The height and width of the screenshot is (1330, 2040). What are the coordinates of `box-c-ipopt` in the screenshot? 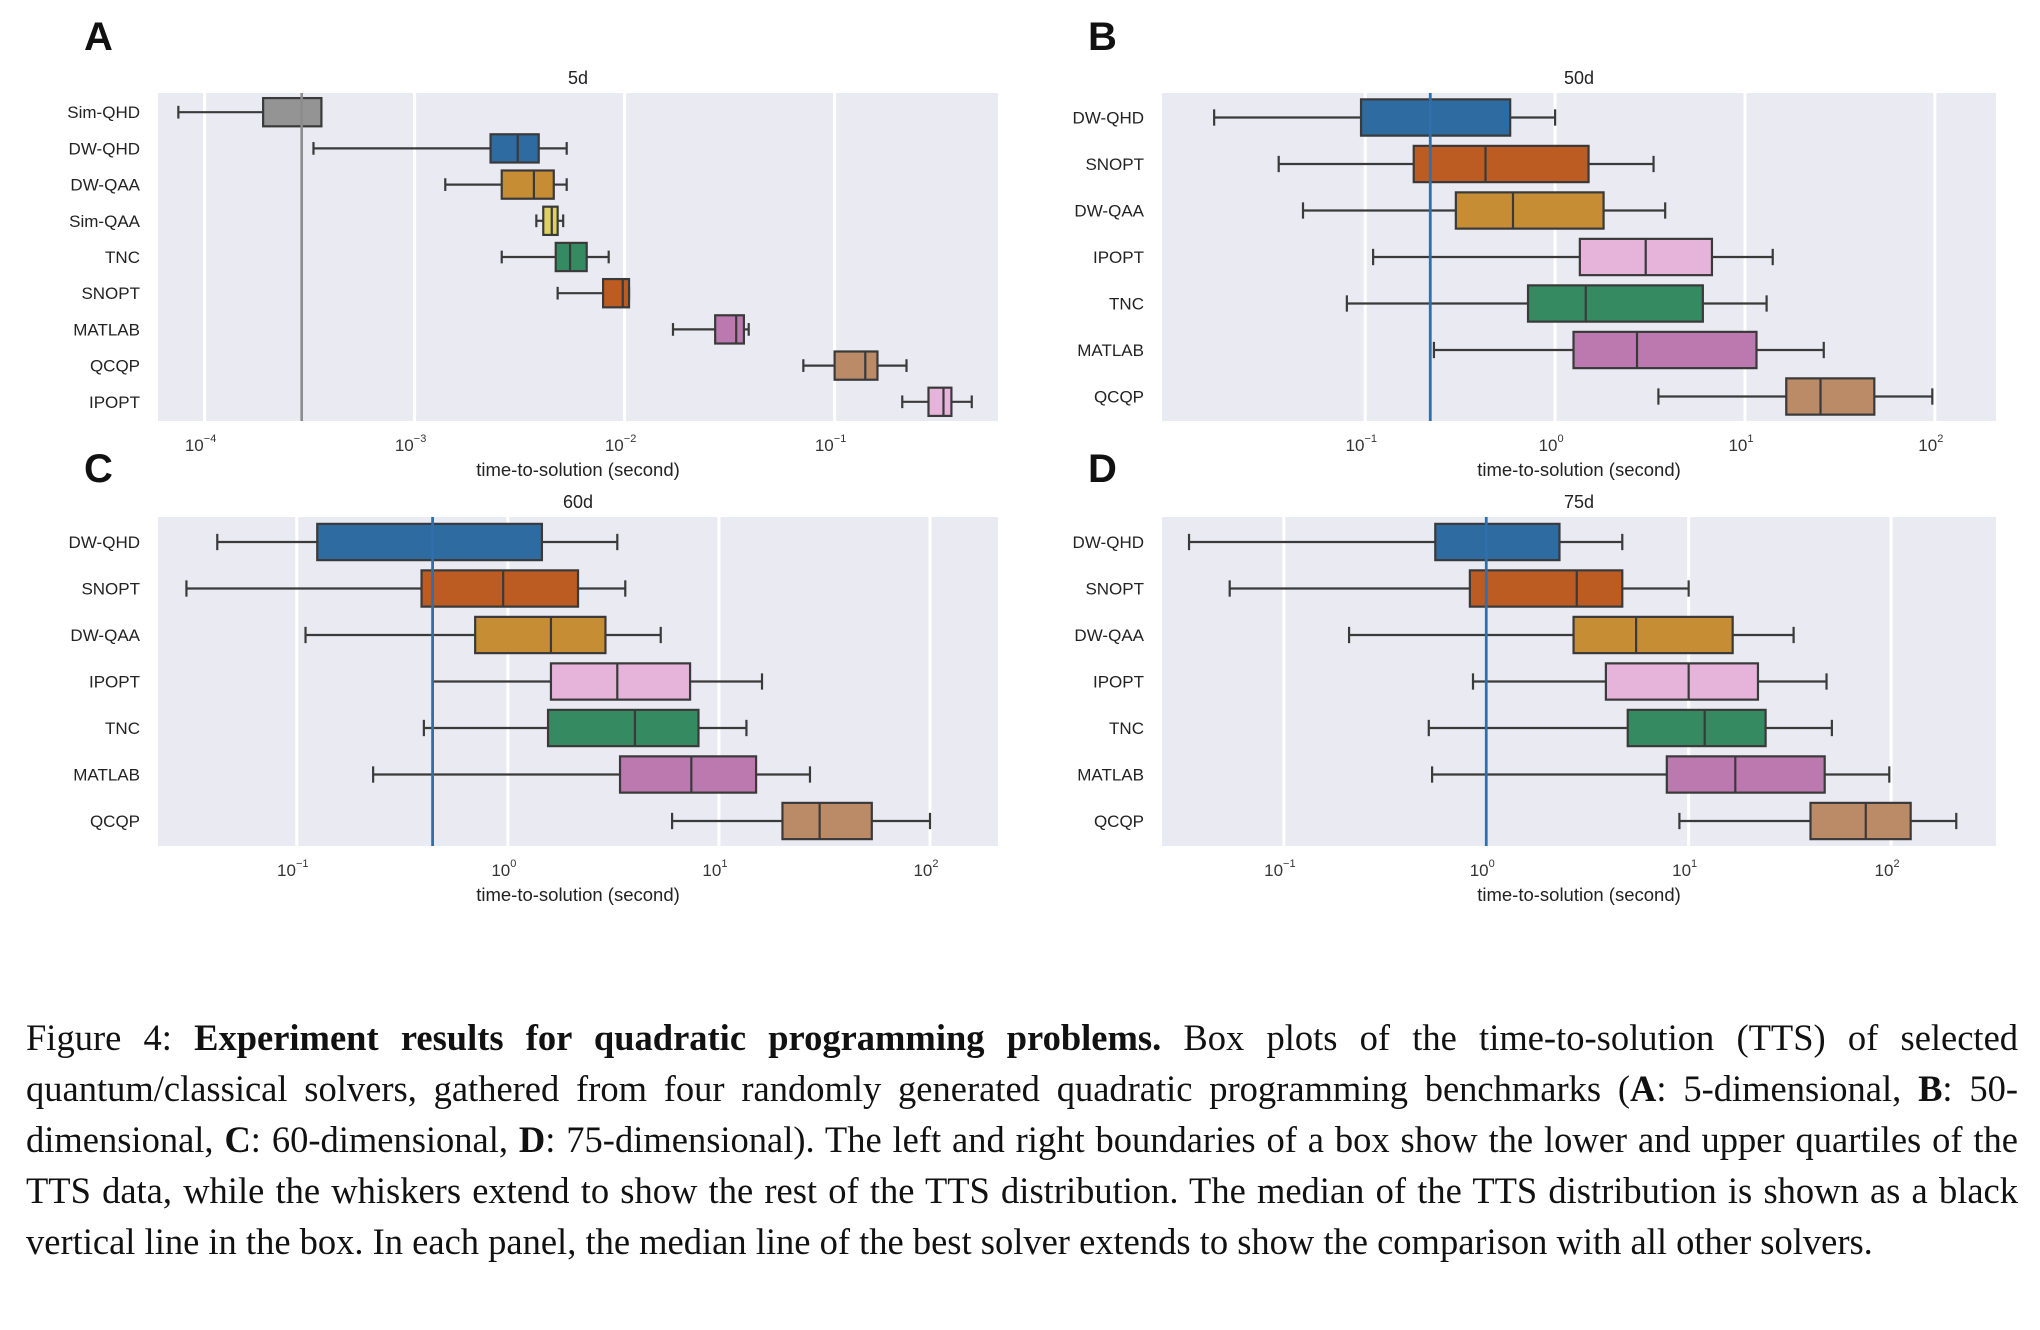 It's located at (597, 681).